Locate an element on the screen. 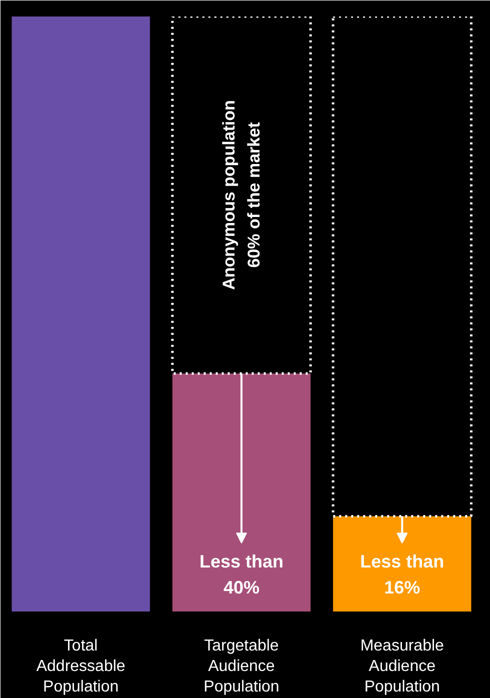 This screenshot has width=490, height=698. data-label: Less than 40% is located at coordinates (241, 575).